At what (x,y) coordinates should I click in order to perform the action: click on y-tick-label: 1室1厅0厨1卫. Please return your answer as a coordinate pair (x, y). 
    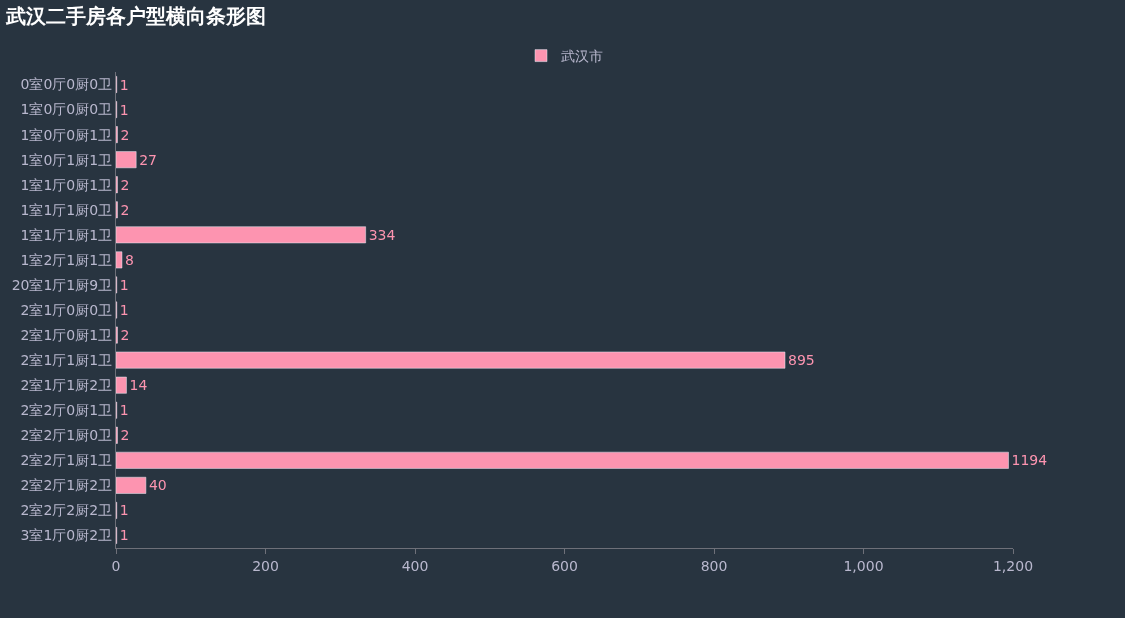
    Looking at the image, I should click on (66, 184).